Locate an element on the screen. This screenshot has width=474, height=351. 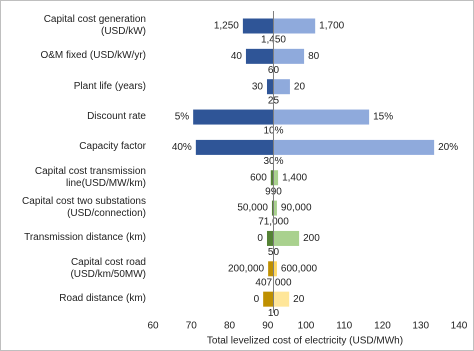
mid-label: 10 is located at coordinates (274, 313).